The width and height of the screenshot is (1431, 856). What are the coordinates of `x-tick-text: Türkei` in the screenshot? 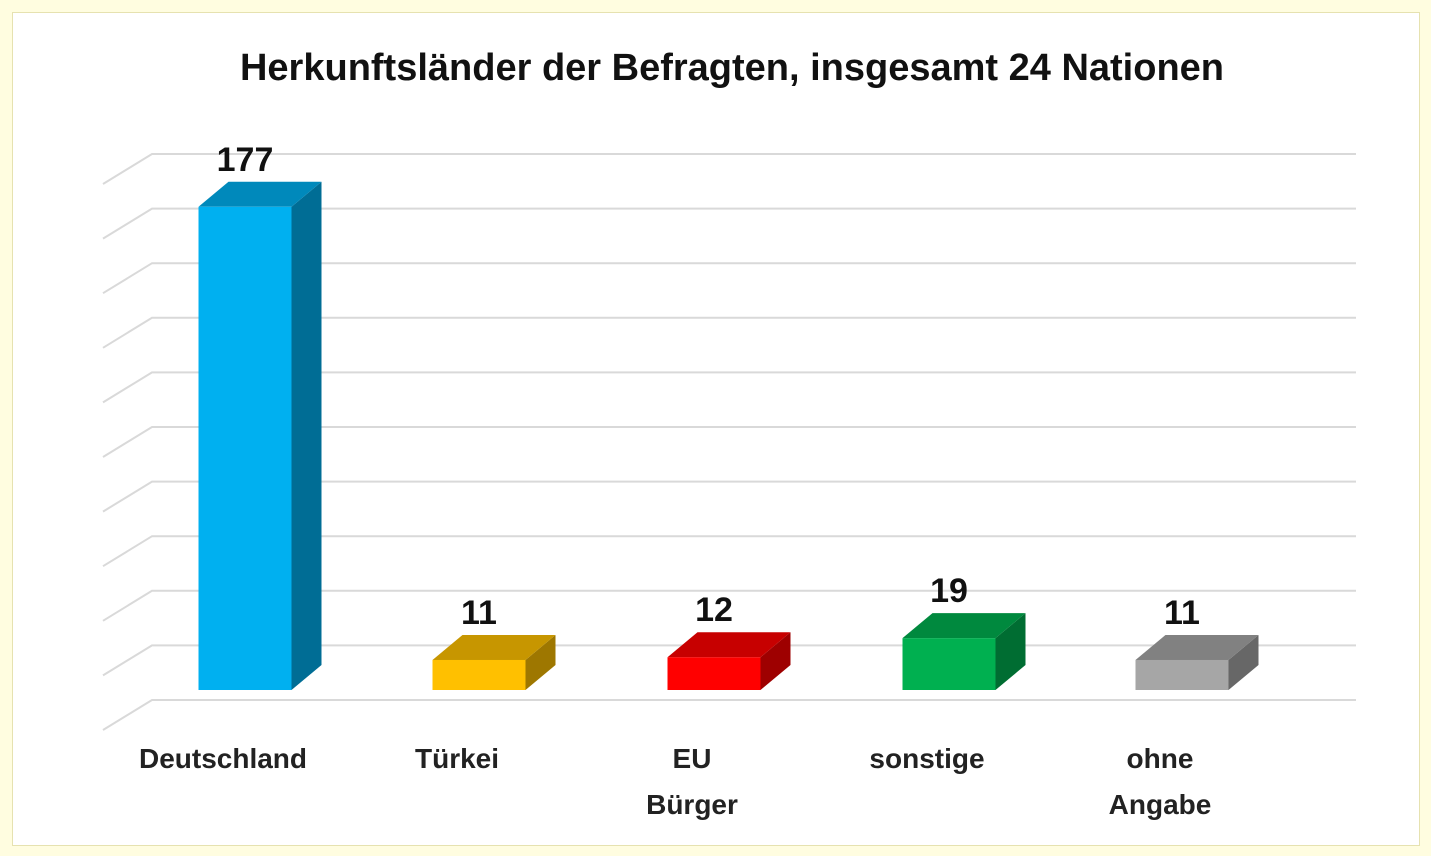 It's located at (457, 758).